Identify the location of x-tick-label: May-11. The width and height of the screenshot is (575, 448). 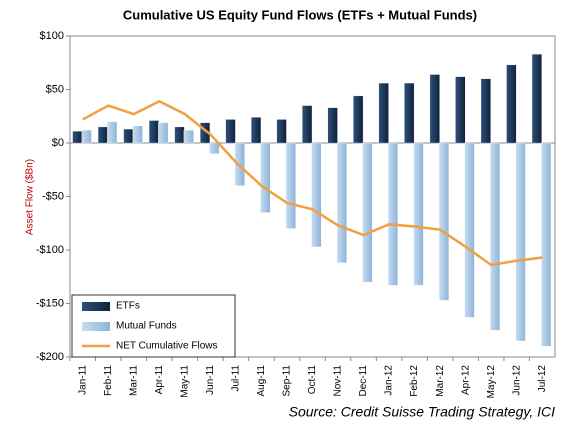
(185, 381).